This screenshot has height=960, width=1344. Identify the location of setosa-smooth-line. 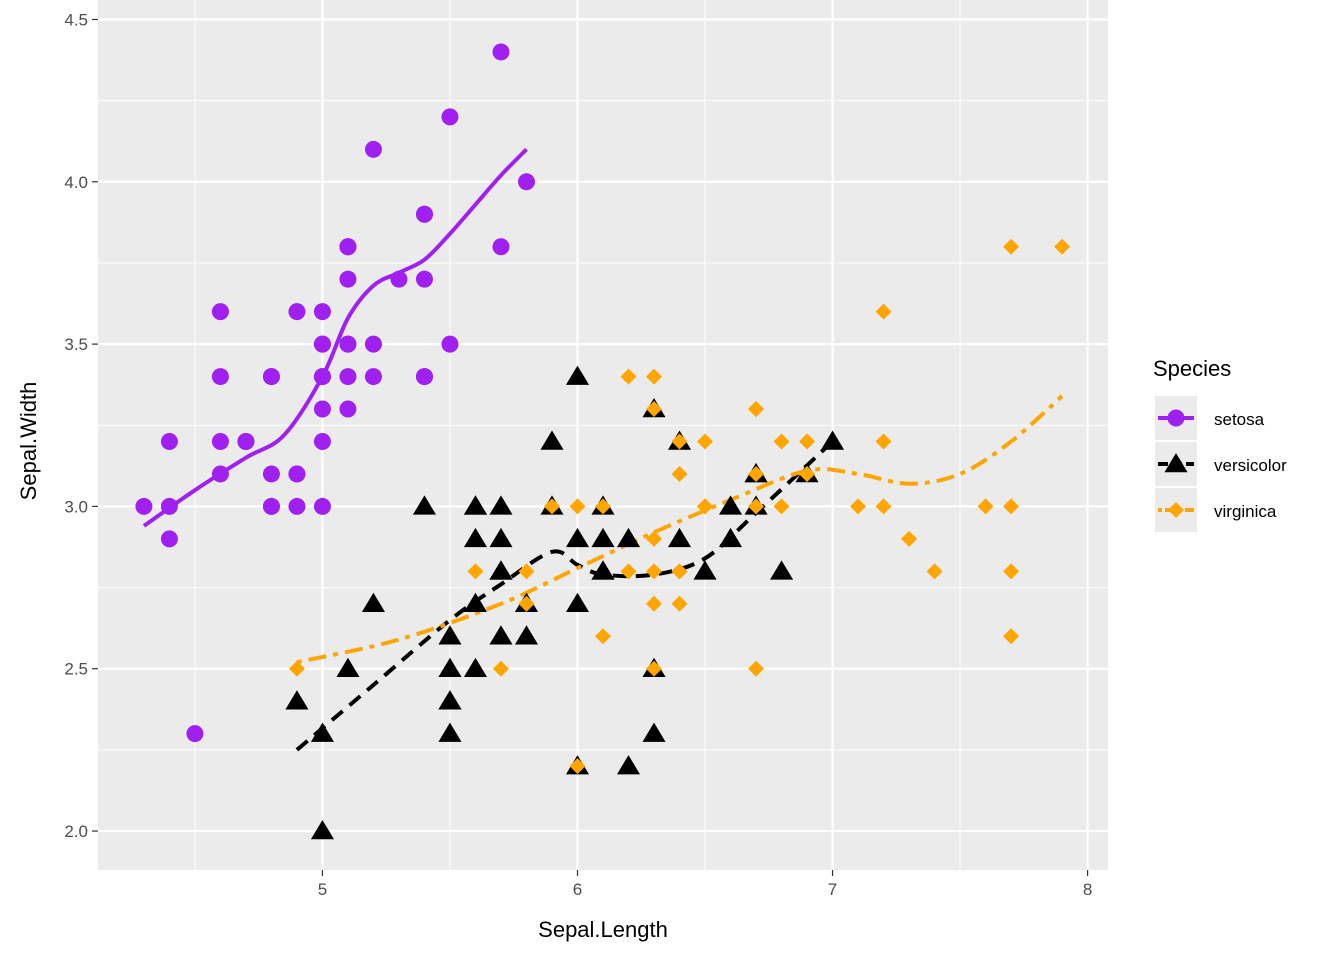
(335, 337).